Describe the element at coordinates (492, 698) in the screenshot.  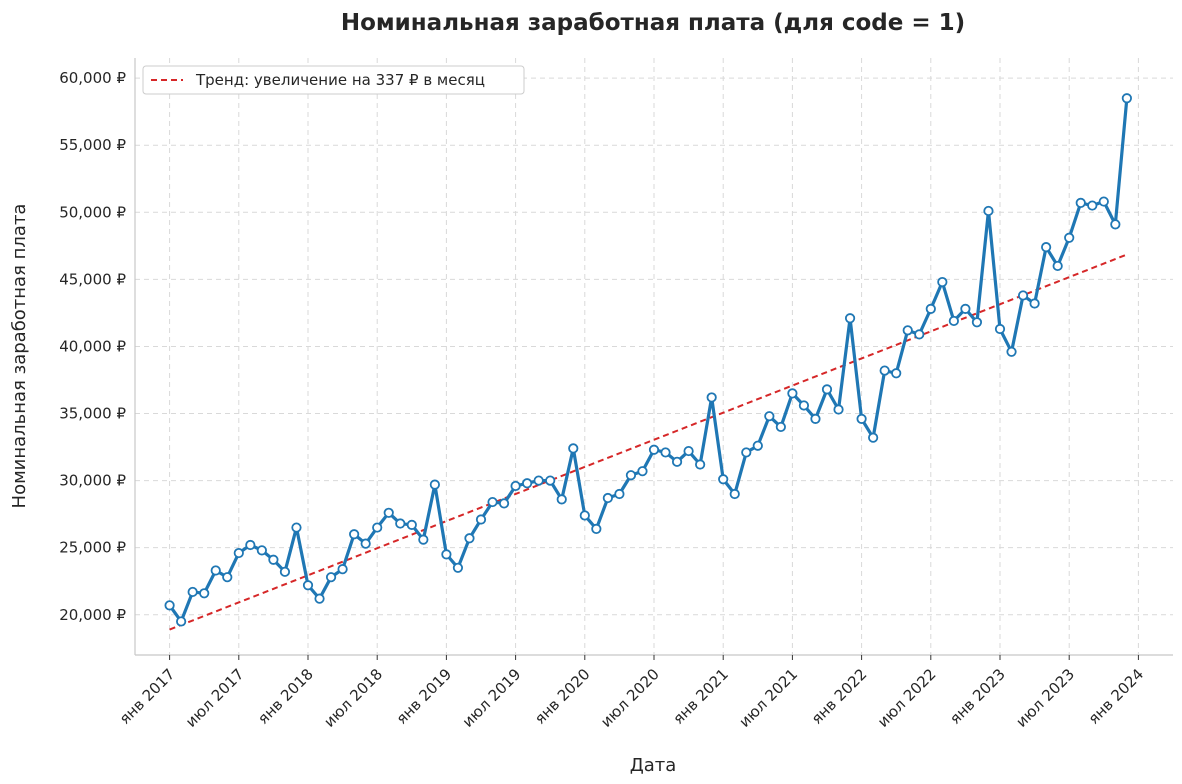
I see `x-tick-label: июл 2019` at that location.